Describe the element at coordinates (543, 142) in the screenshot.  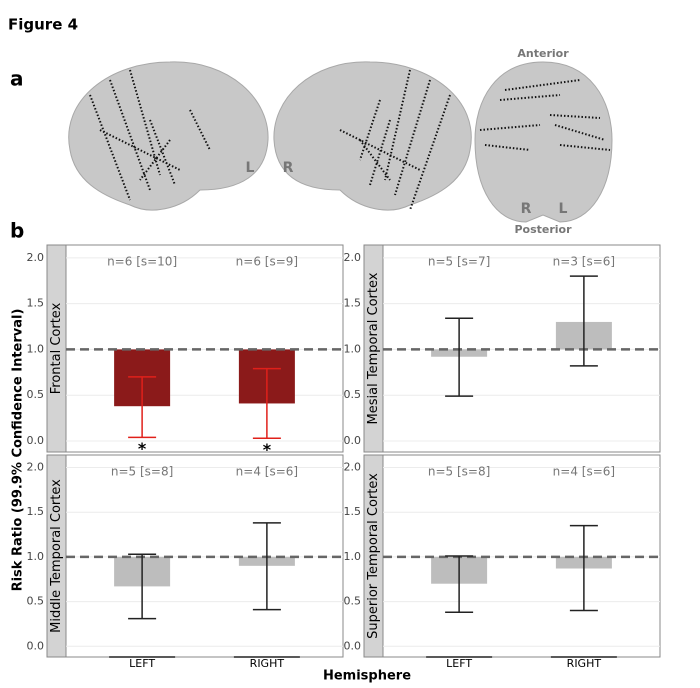
I see `brain-top` at that location.